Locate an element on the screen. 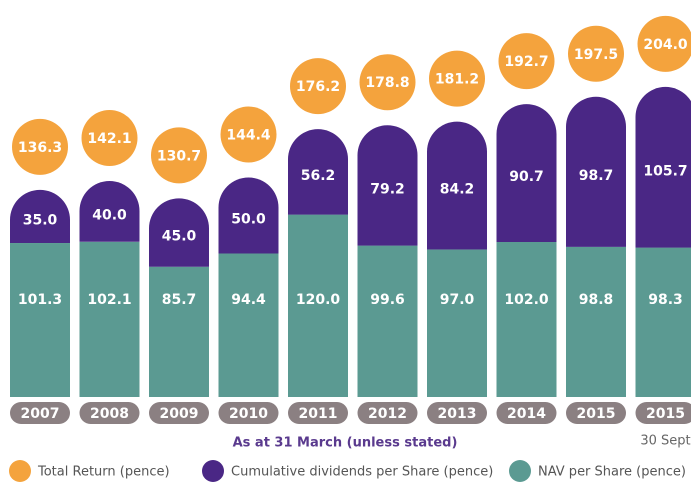  value-label: 178.8 is located at coordinates (387, 83).